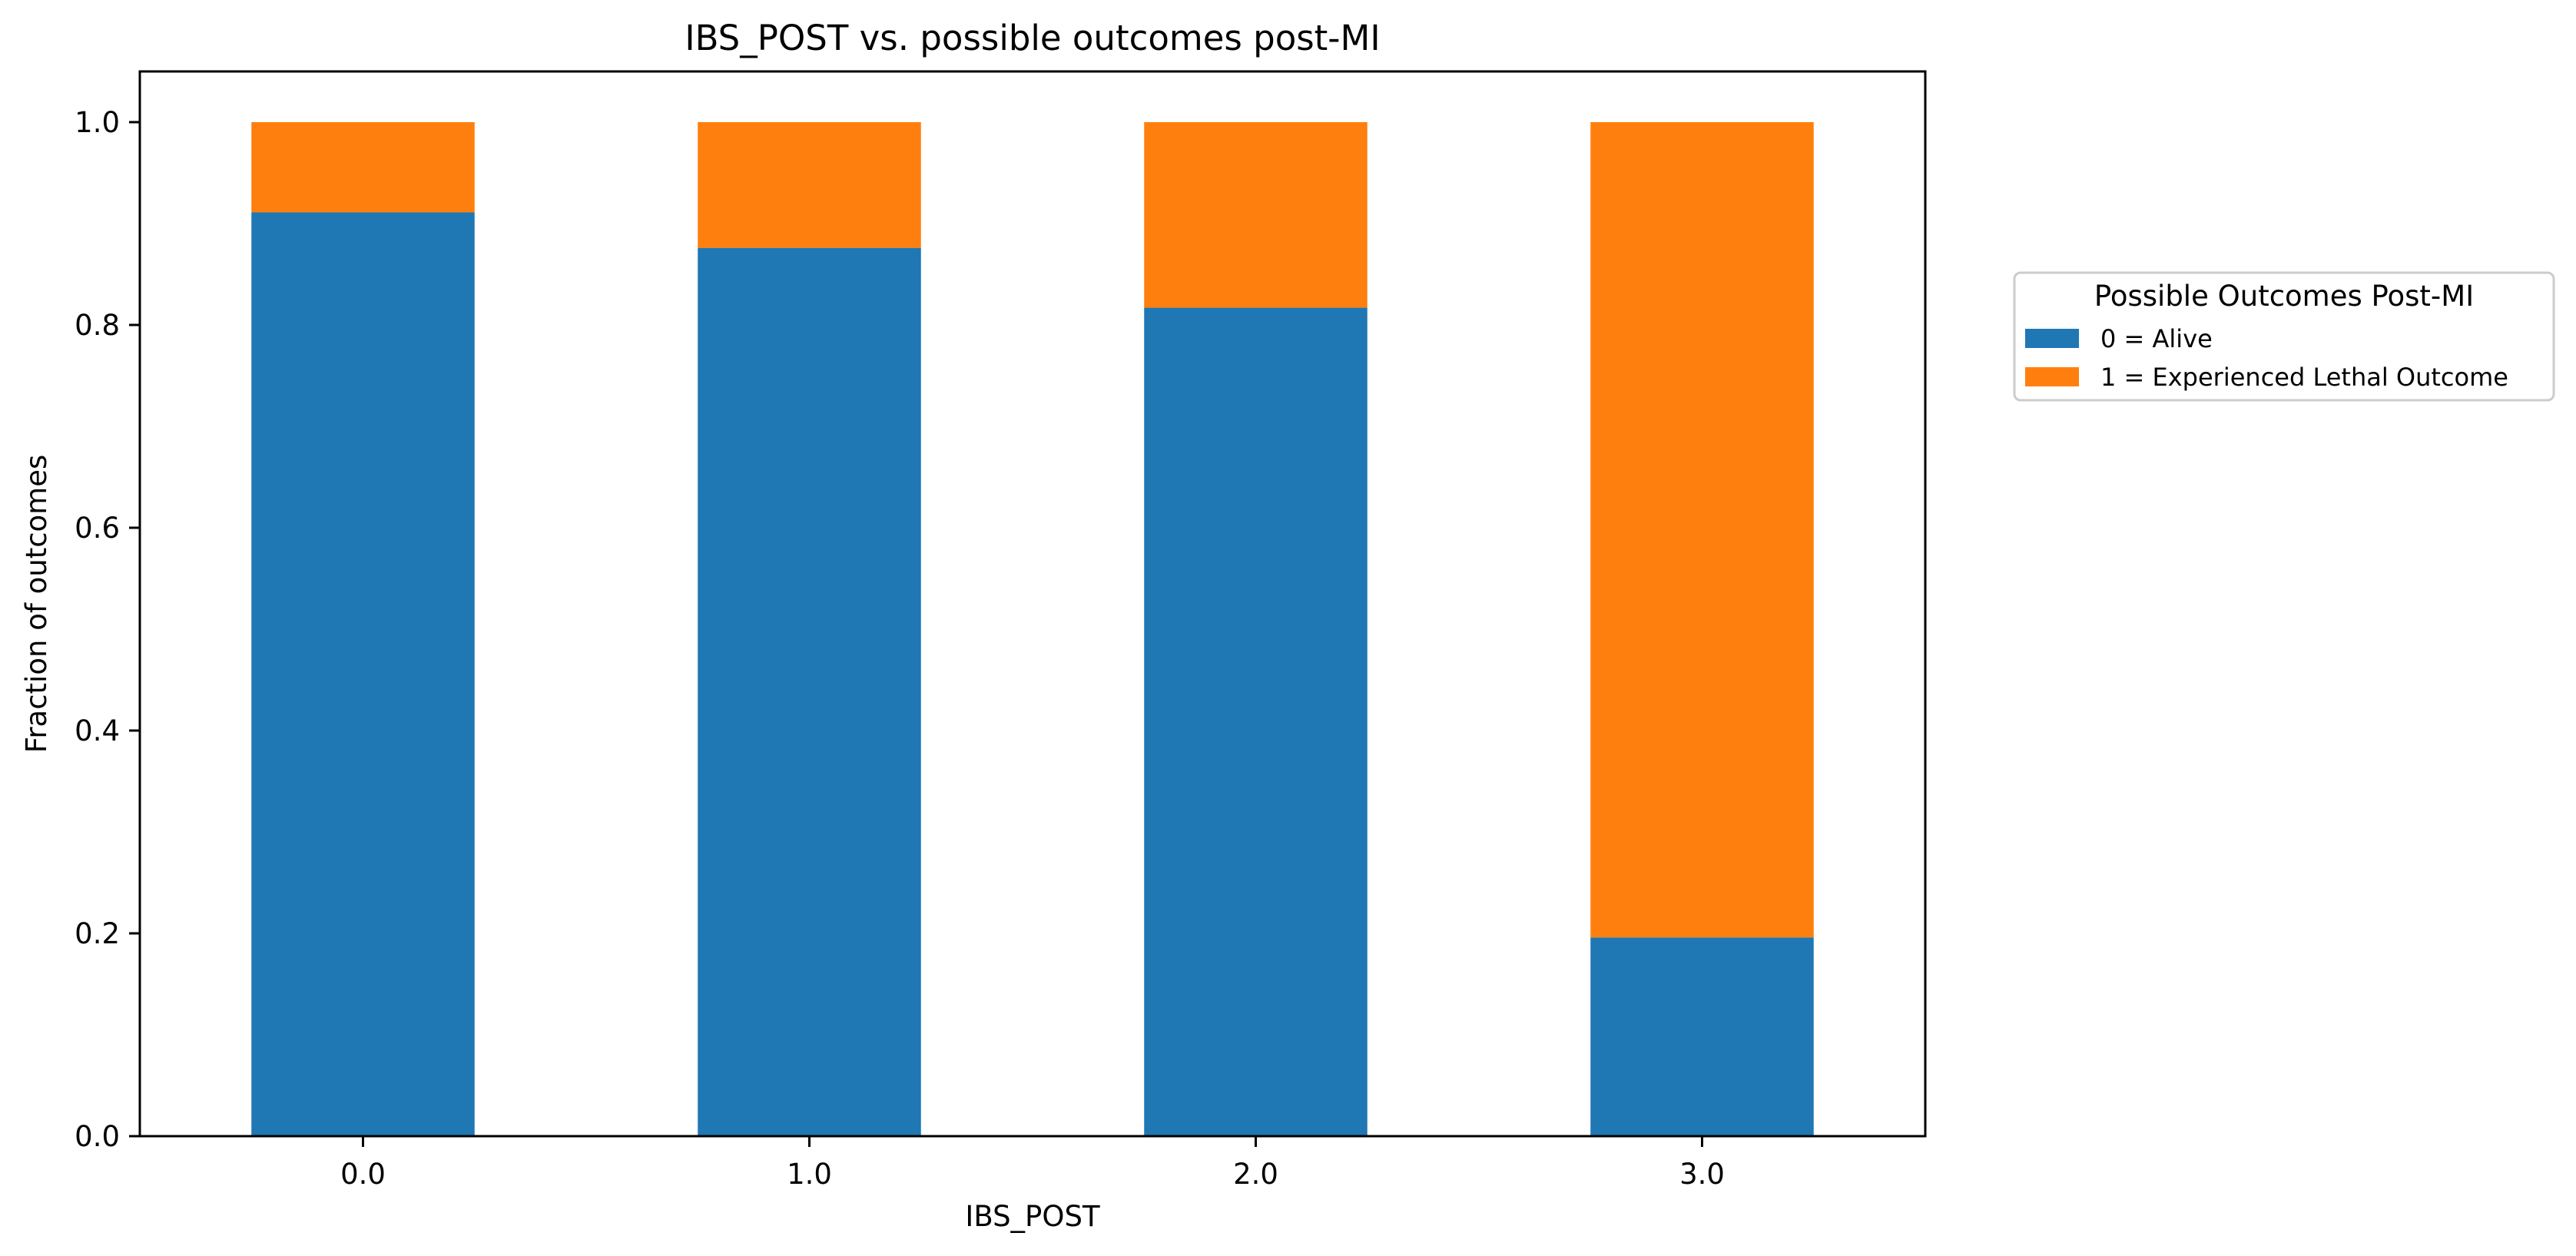 The height and width of the screenshot is (1256, 2576). Describe the element at coordinates (1032, 1163) in the screenshot. I see `x-axis: 0.0 1.0 2.0 3.0` at that location.